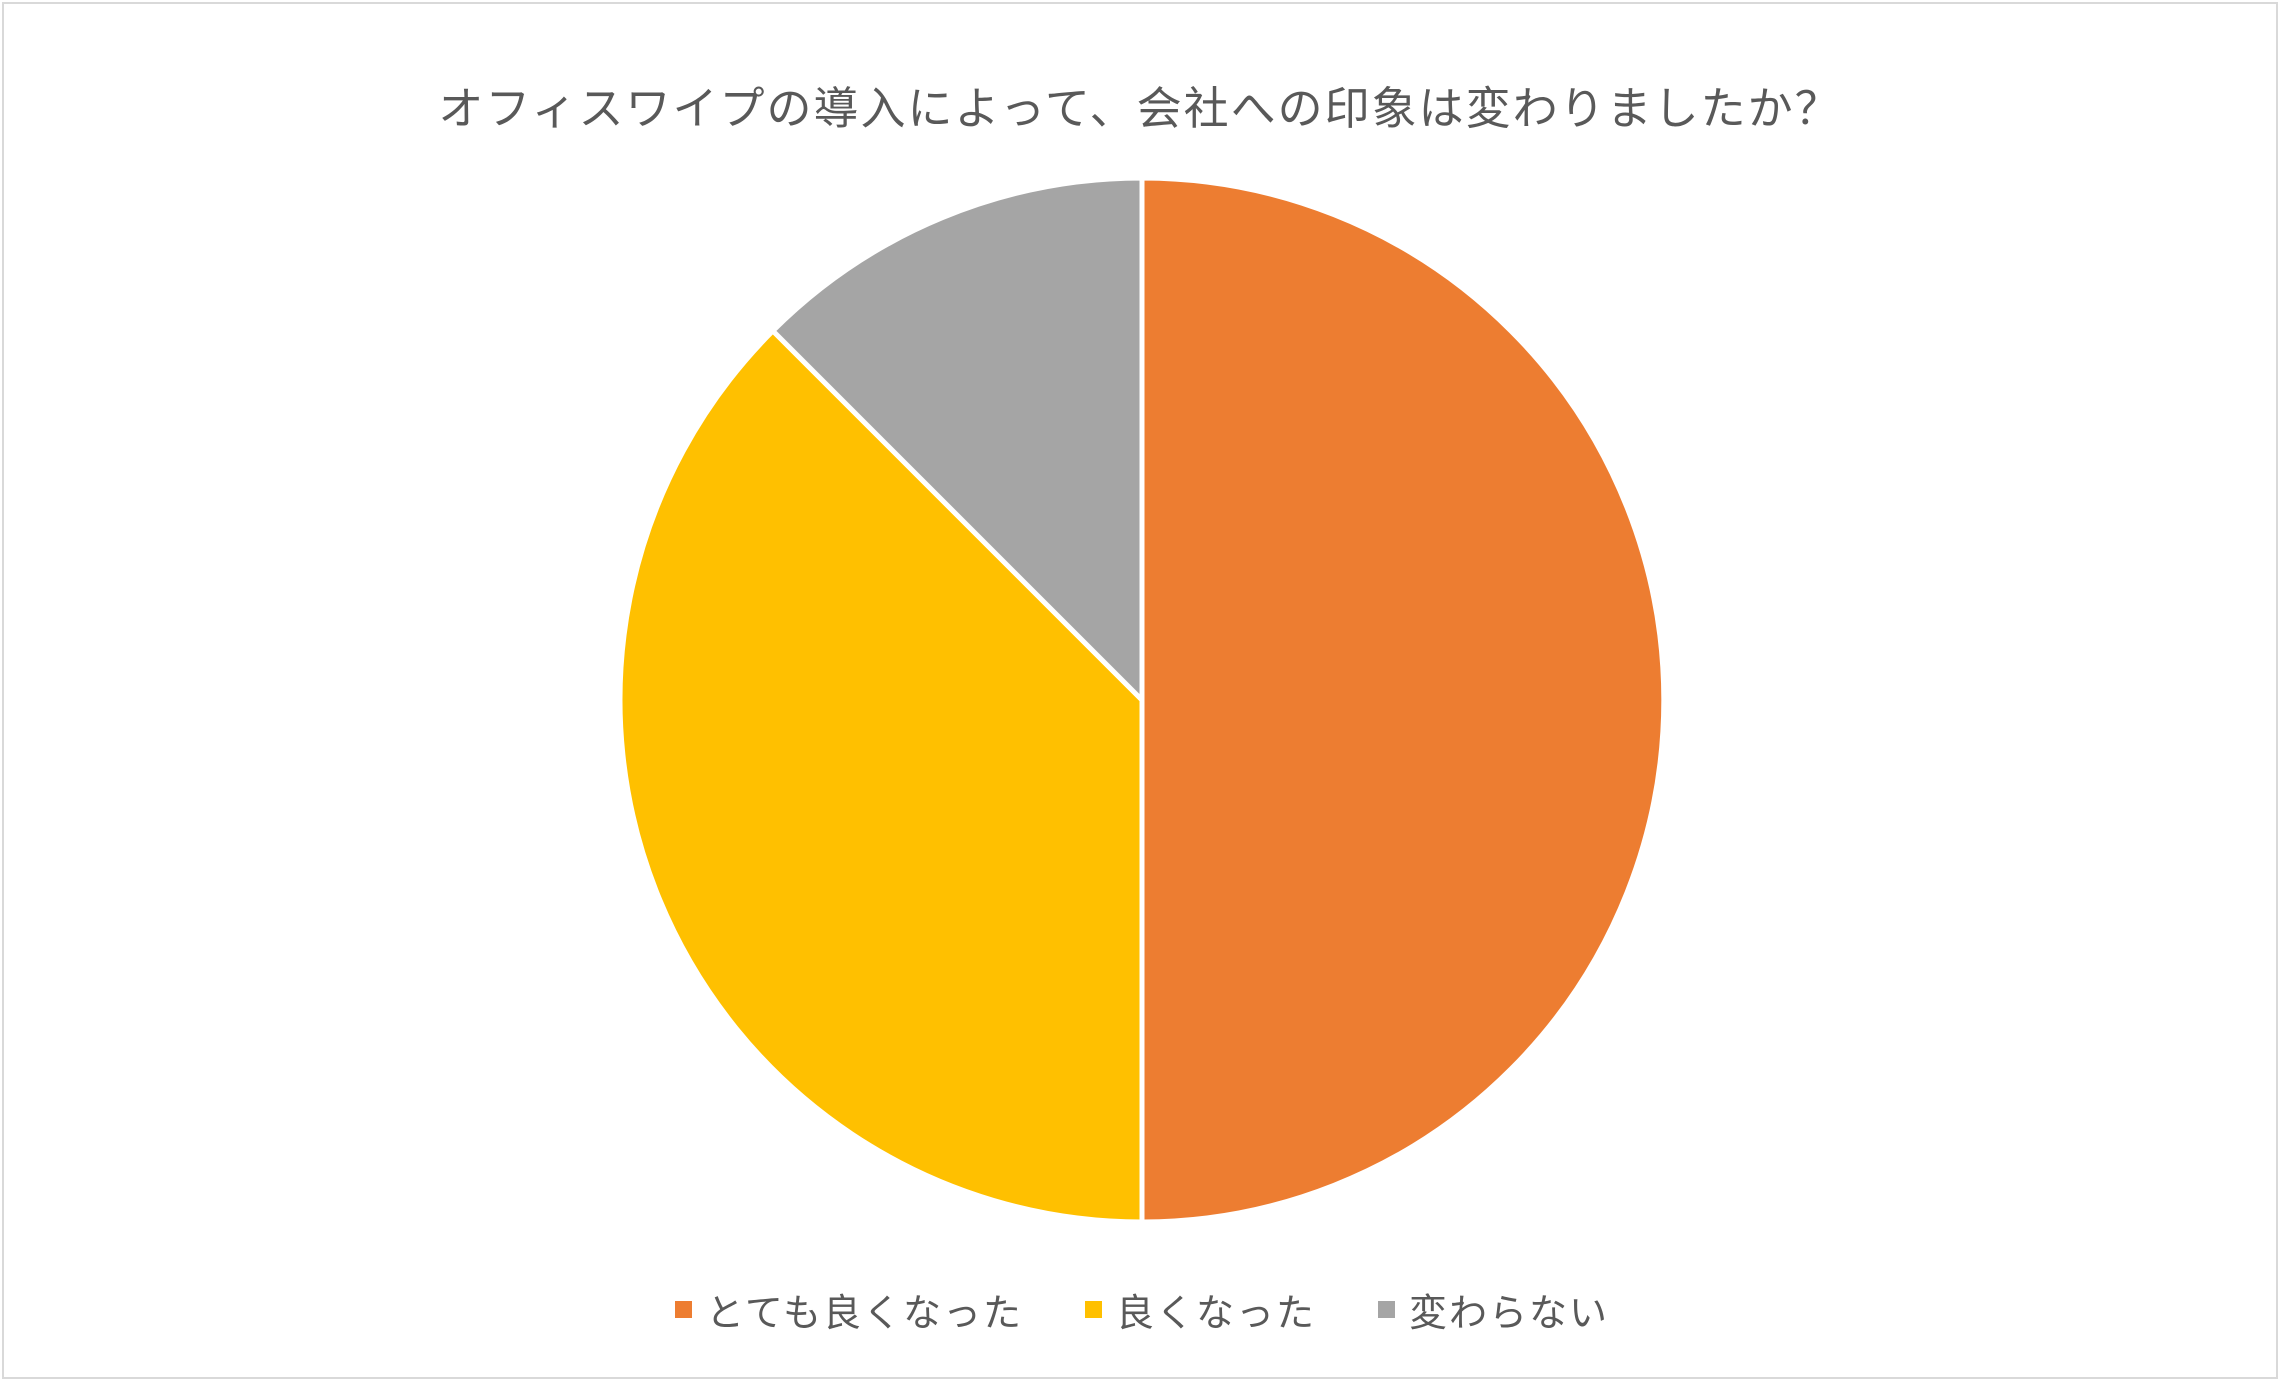  I want to click on pie-slice-unchanged, so click(957, 439).